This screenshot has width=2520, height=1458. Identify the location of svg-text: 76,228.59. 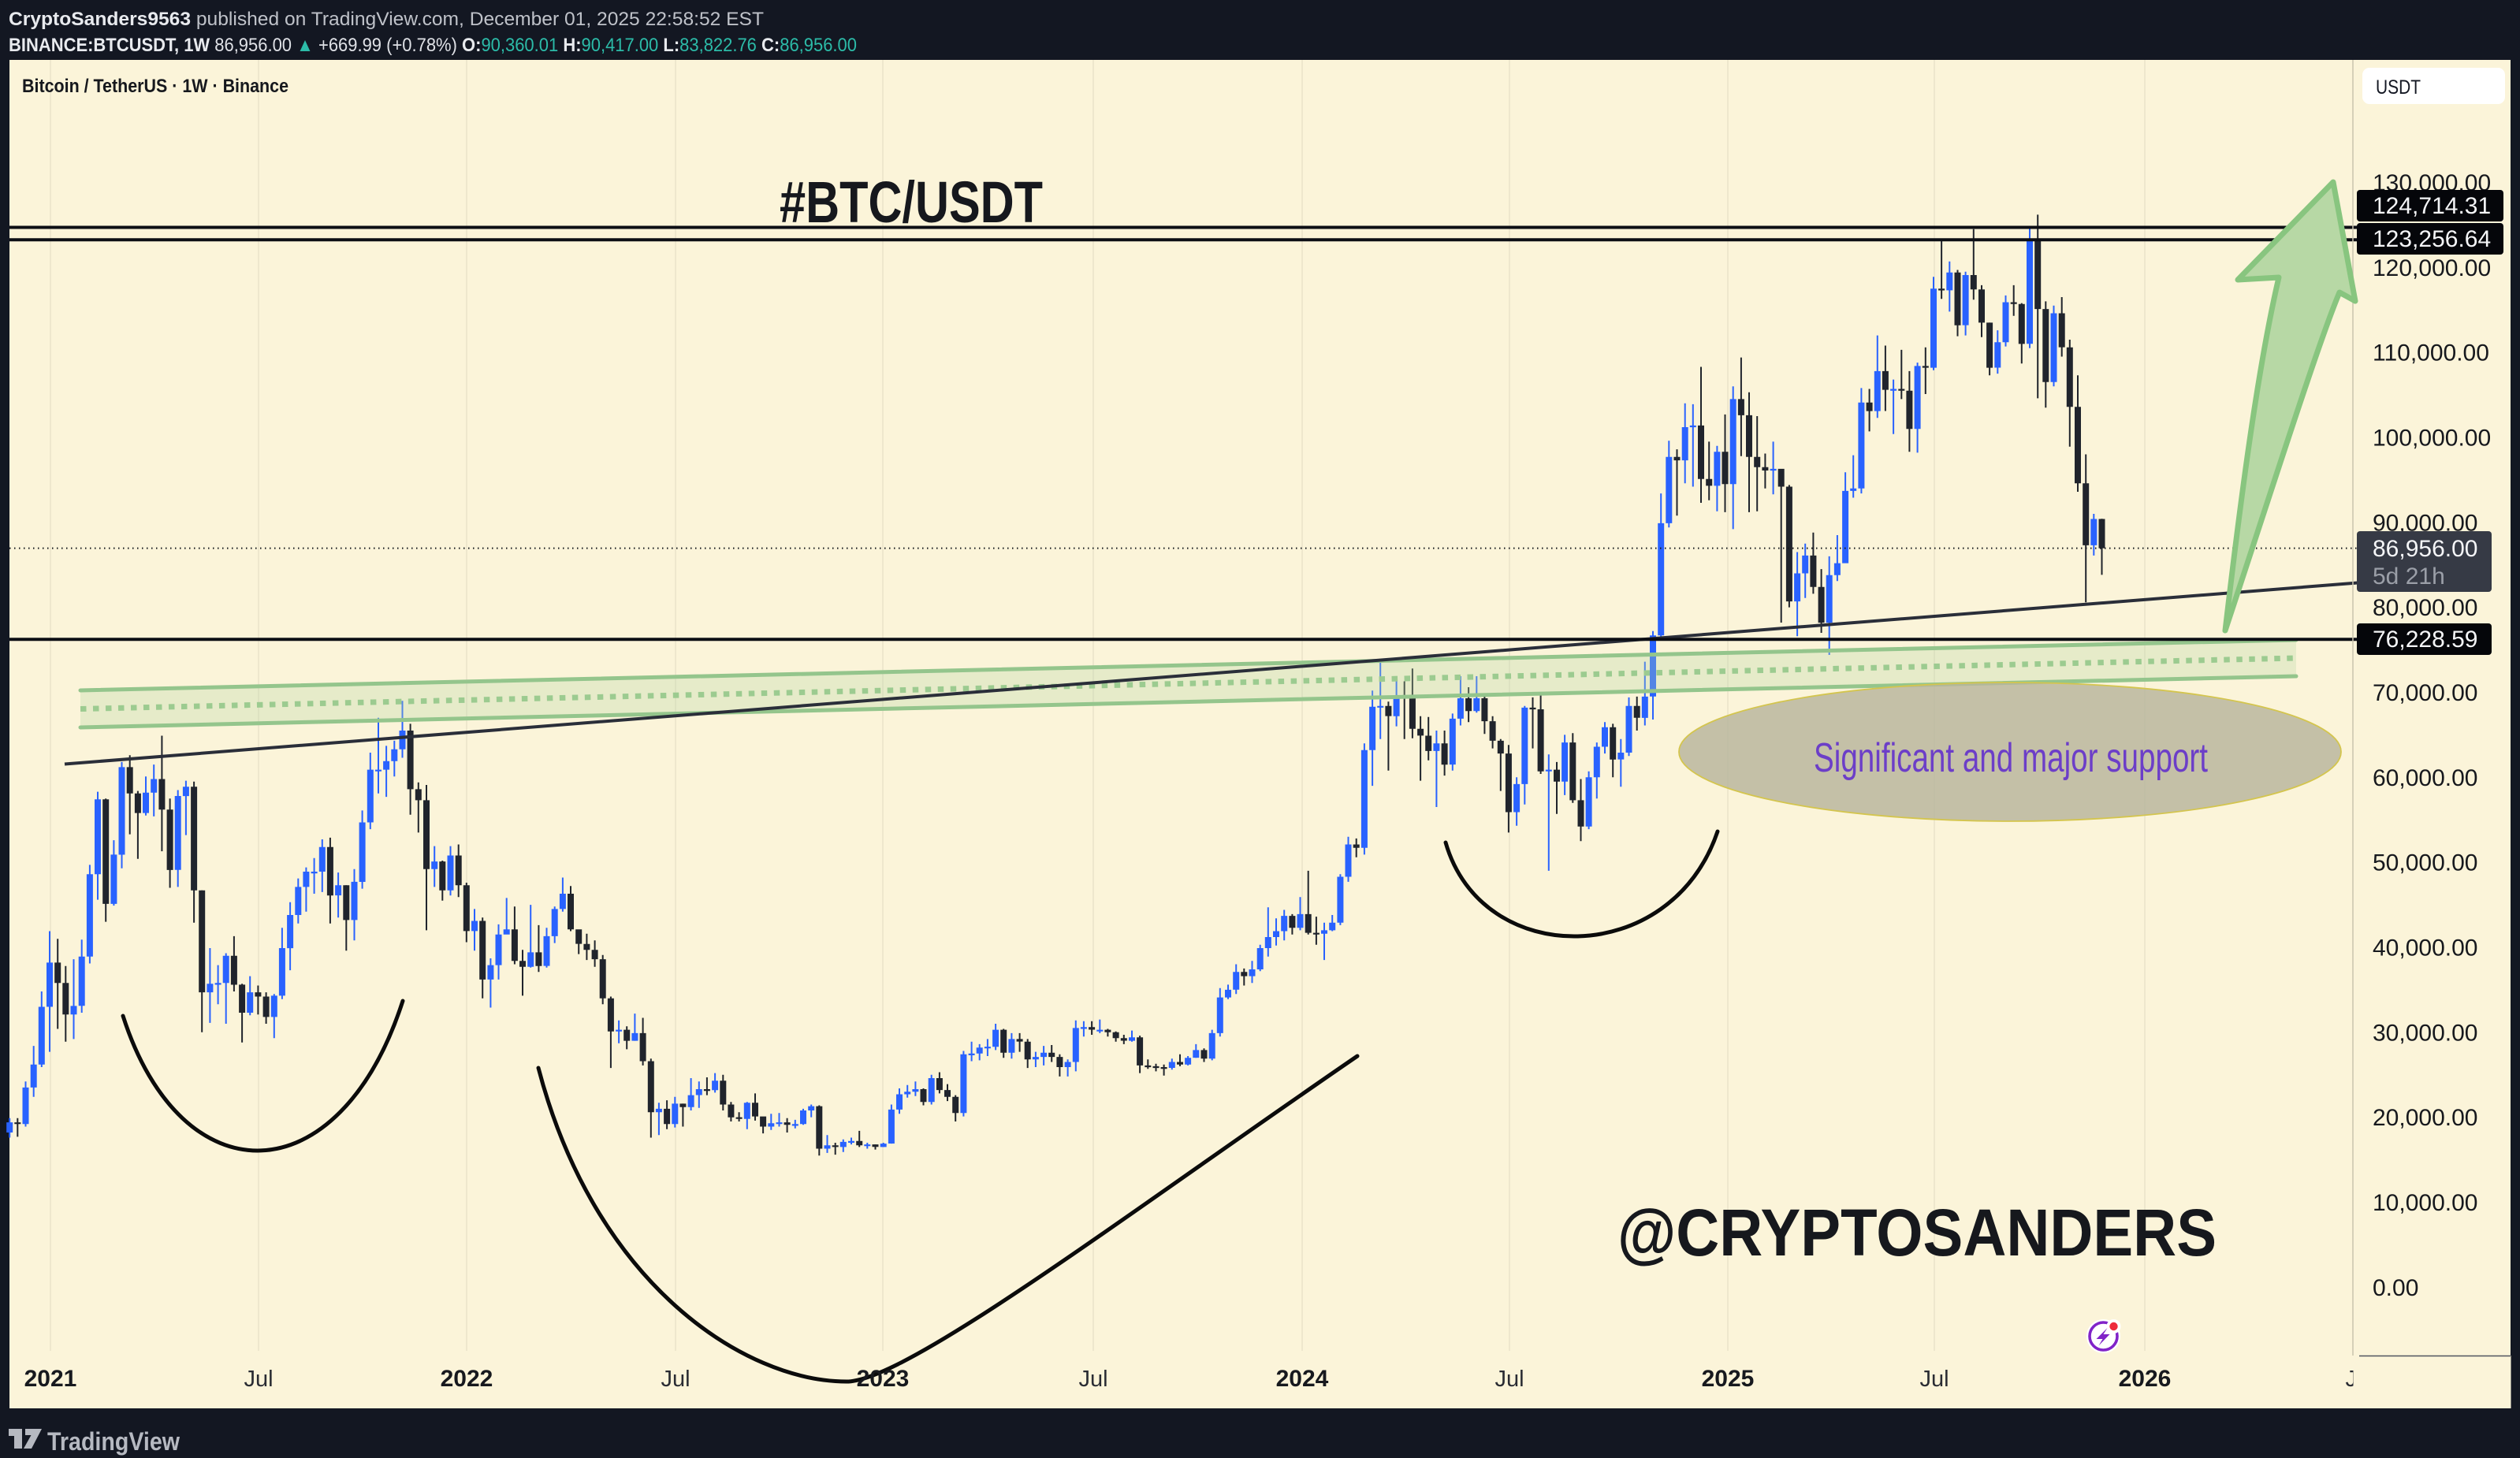
(2425, 640).